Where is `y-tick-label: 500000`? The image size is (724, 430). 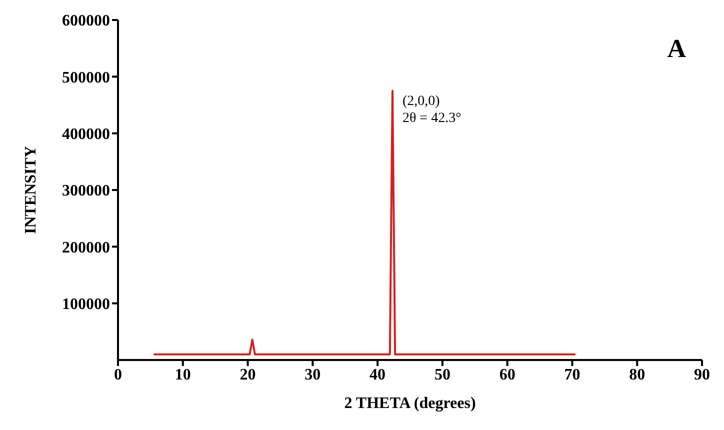
y-tick-label: 500000 is located at coordinates (86, 77).